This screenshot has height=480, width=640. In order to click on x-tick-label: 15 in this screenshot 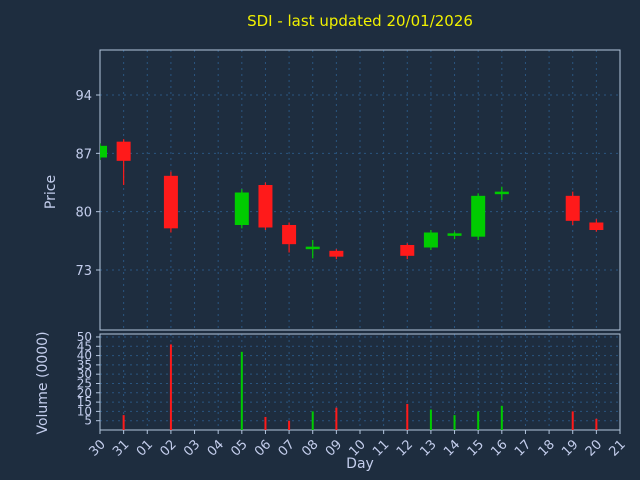, I will do `click(476, 448)`.